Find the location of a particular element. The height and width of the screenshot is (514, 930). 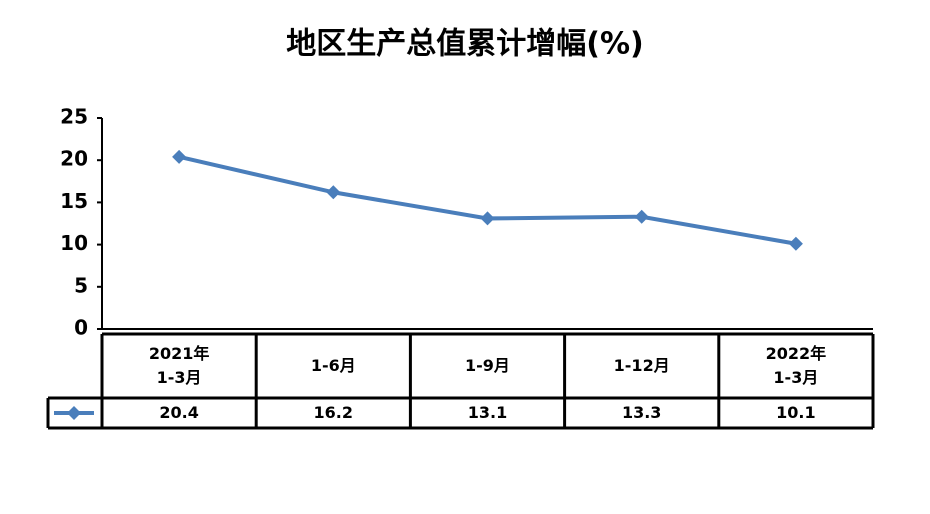

legend-key-marker is located at coordinates (74, 413).